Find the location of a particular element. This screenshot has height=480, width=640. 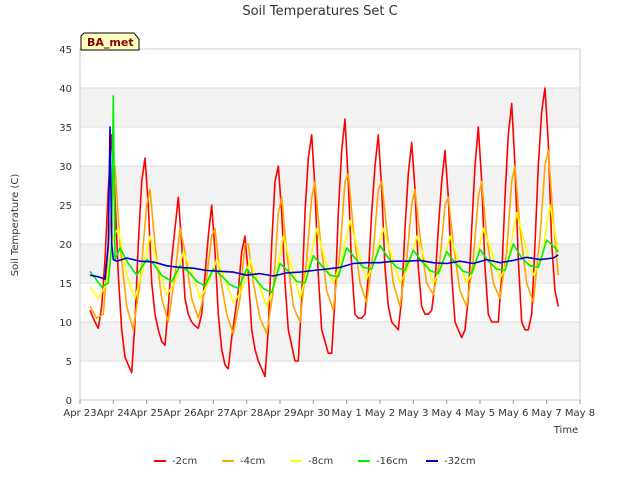

legend: -2cm -4cm -8cm -16cm -32cm is located at coordinates (315, 461).